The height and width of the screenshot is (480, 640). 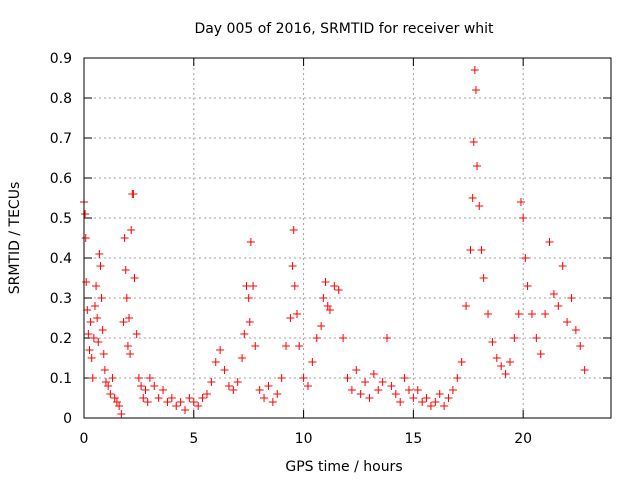 I want to click on x-tick-label: 0, so click(x=84, y=439).